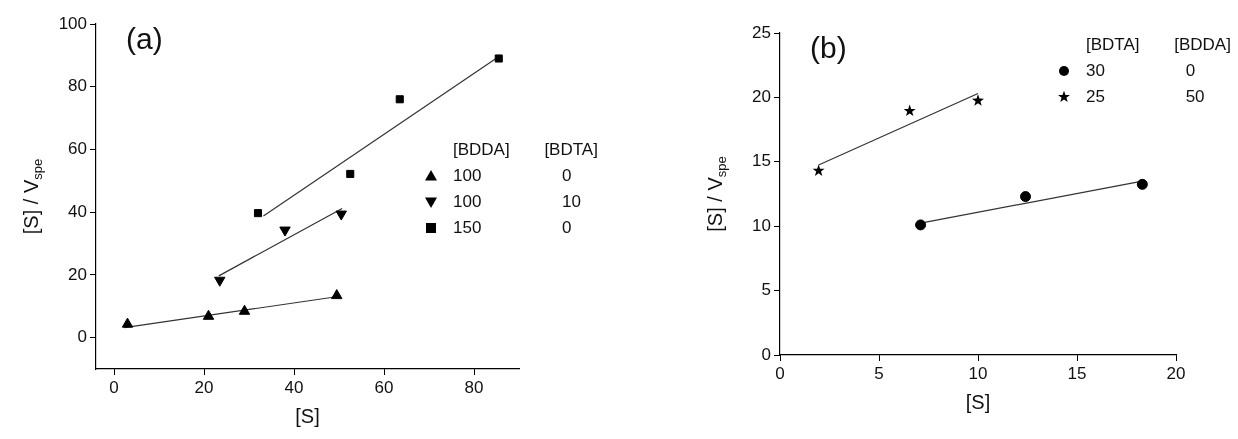 This screenshot has height=439, width=1238. I want to click on y-tick-label: 15, so click(761, 161).